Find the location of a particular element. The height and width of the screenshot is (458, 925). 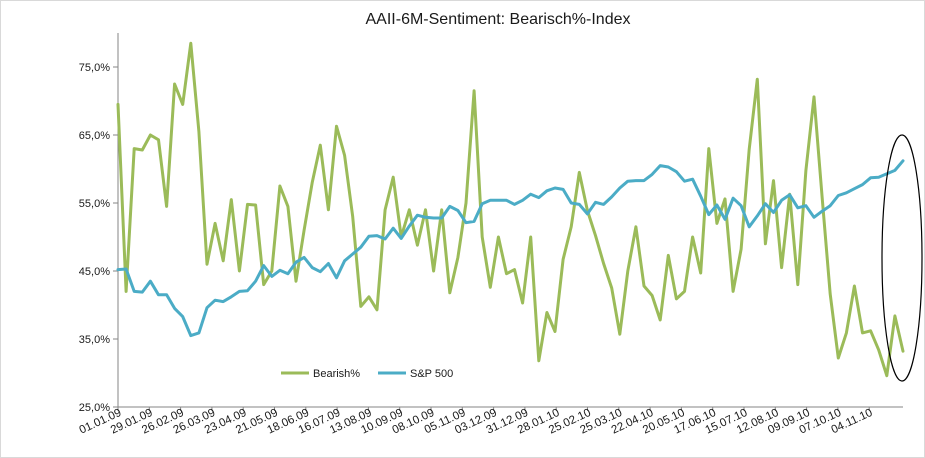

highlight-ellipse is located at coordinates (902, 258).